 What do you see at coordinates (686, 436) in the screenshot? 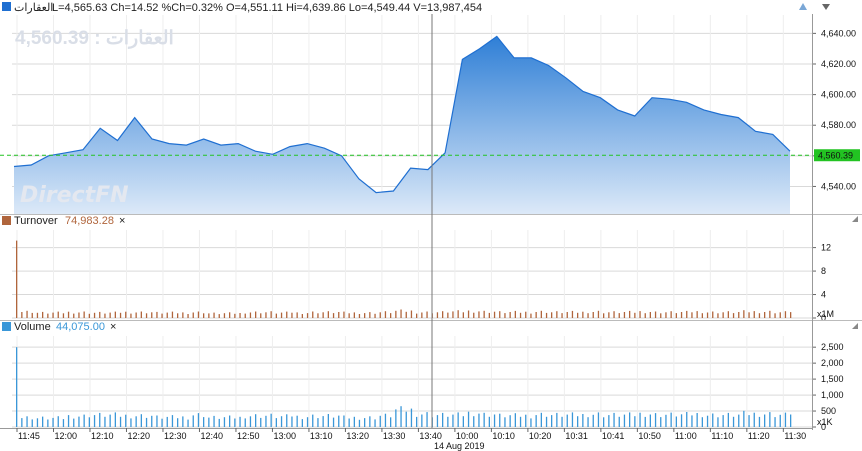
I see `x-tick-label: 11:00` at bounding box center [686, 436].